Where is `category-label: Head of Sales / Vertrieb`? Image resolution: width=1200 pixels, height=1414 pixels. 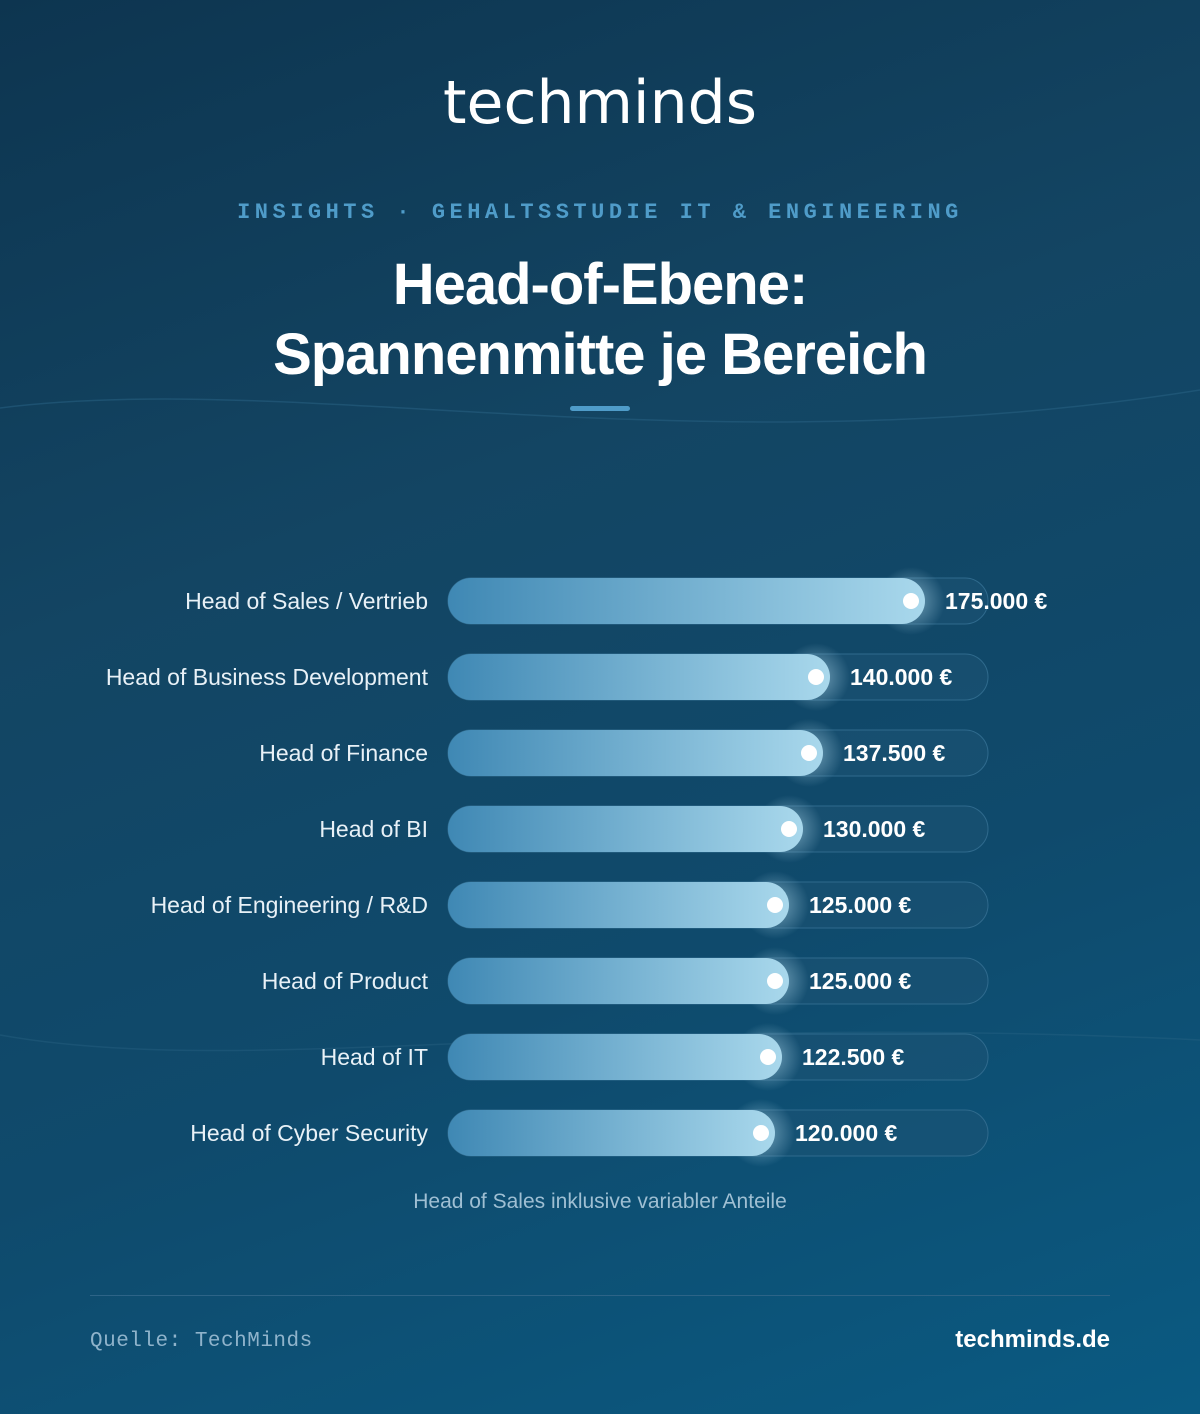
category-label: Head of Sales / Vertrieb is located at coordinates (306, 601).